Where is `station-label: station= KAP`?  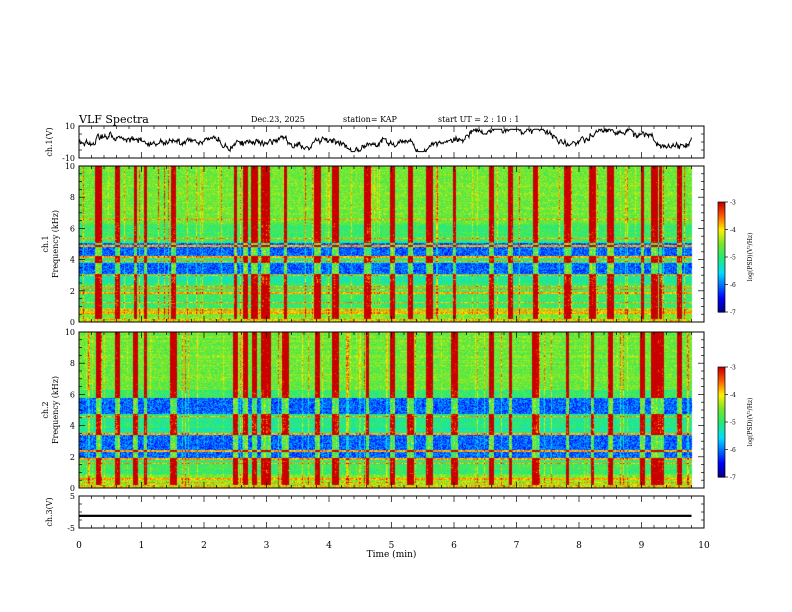 station-label: station= KAP is located at coordinates (370, 119).